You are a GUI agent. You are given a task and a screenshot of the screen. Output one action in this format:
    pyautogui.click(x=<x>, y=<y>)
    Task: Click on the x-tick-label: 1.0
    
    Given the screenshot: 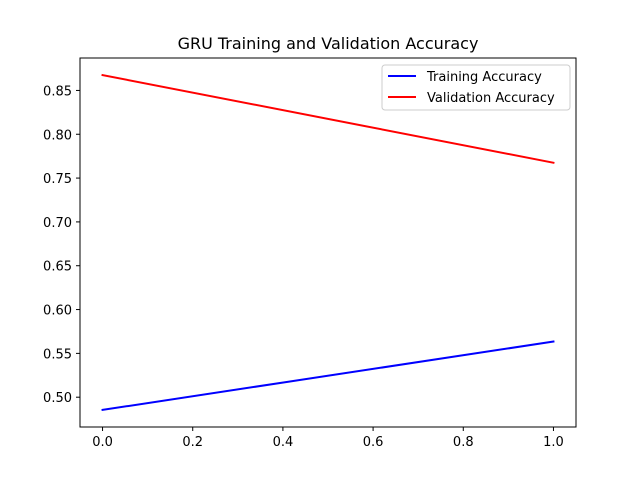 What is the action you would take?
    pyautogui.click(x=553, y=442)
    